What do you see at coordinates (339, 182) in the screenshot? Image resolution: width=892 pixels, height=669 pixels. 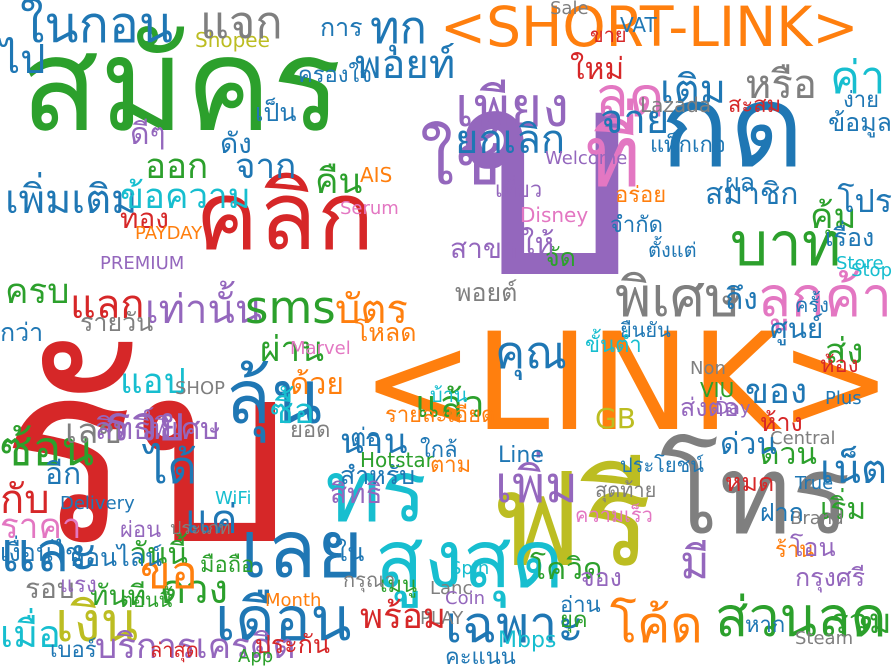 I see `word-39: คืน` at bounding box center [339, 182].